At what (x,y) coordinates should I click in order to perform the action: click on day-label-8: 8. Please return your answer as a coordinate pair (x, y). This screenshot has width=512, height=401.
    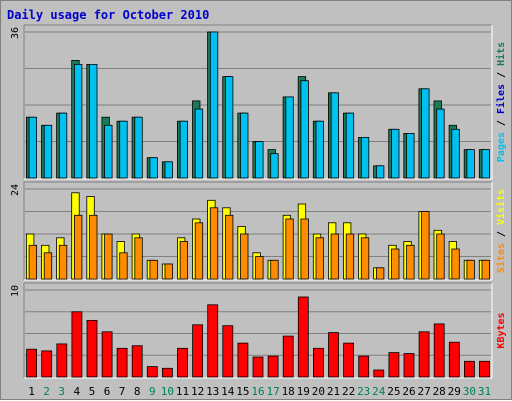
    Looking at the image, I should click on (137, 391).